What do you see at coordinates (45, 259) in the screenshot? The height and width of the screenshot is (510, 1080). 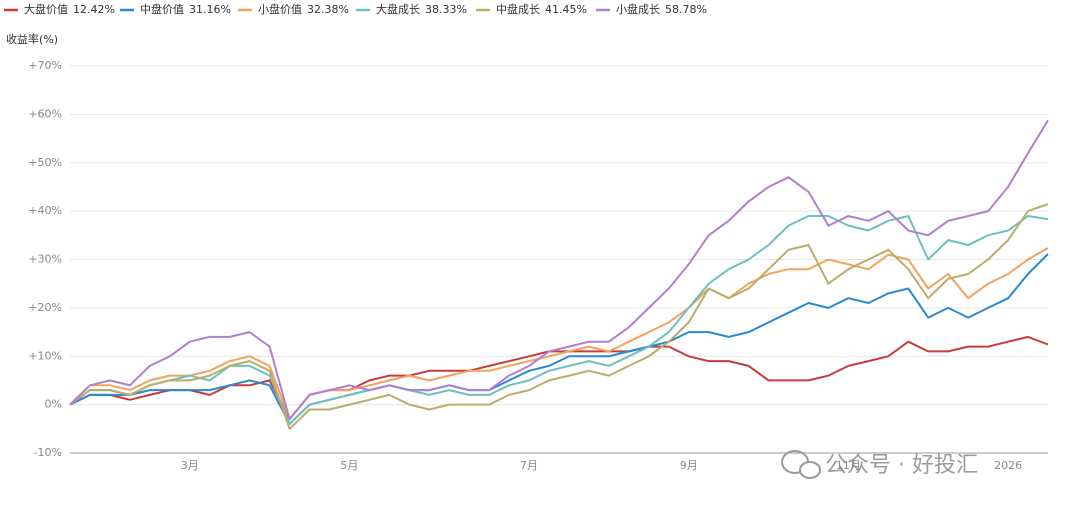 I see `y-tick-label: +30%` at bounding box center [45, 259].